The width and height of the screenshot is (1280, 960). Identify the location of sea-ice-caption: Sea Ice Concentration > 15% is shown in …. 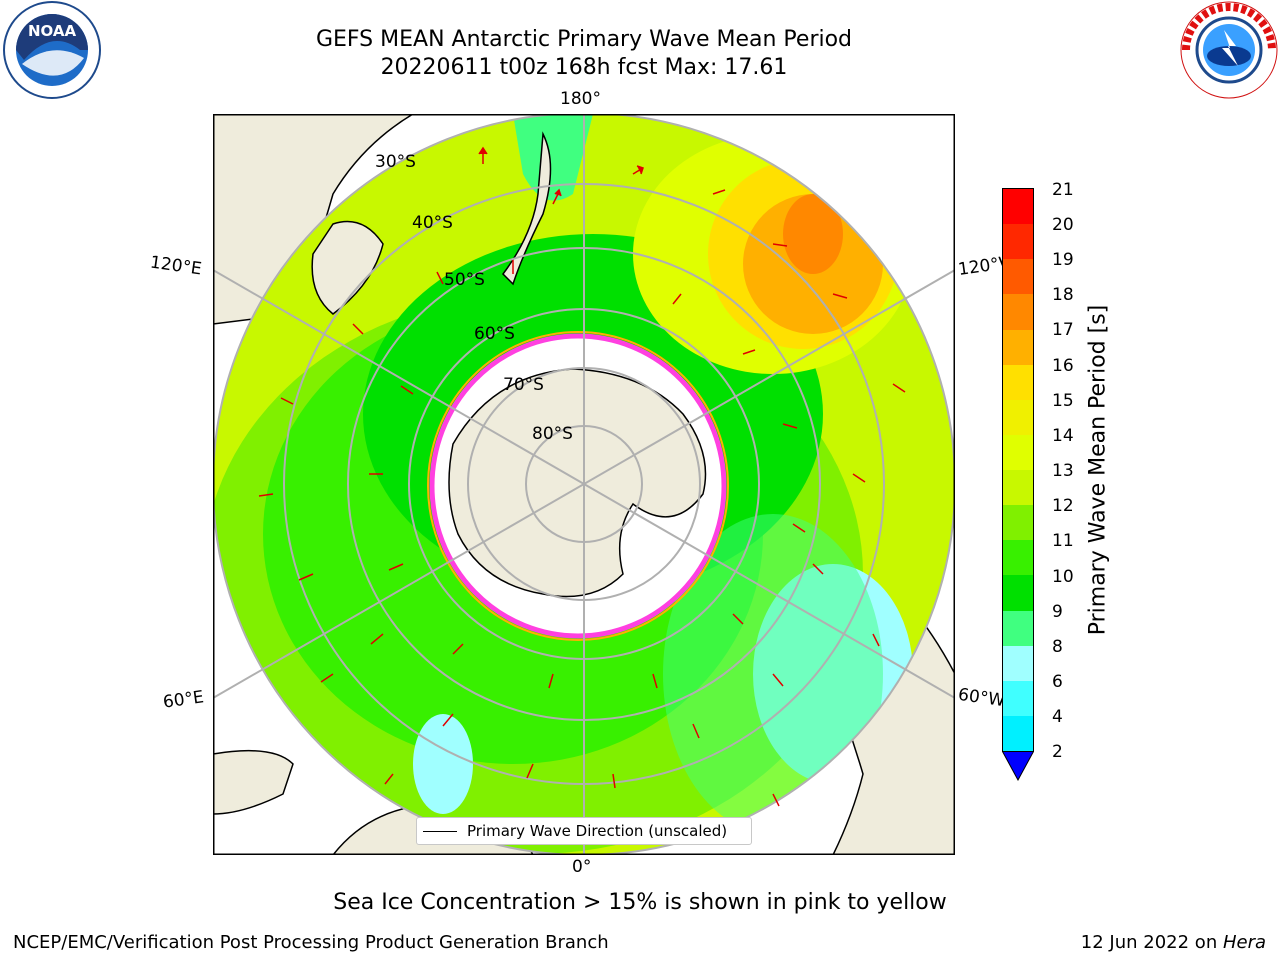
(640, 902).